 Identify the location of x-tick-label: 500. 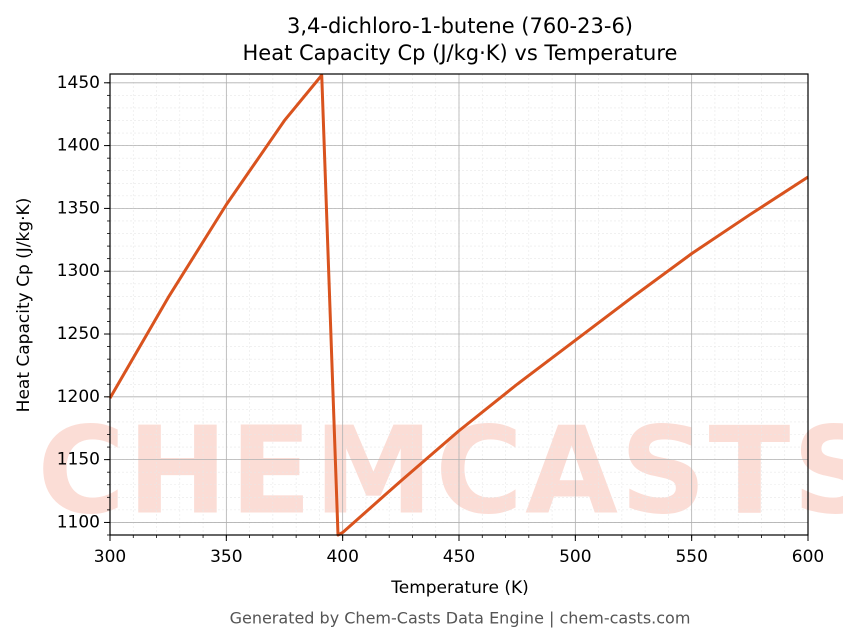
(575, 557).